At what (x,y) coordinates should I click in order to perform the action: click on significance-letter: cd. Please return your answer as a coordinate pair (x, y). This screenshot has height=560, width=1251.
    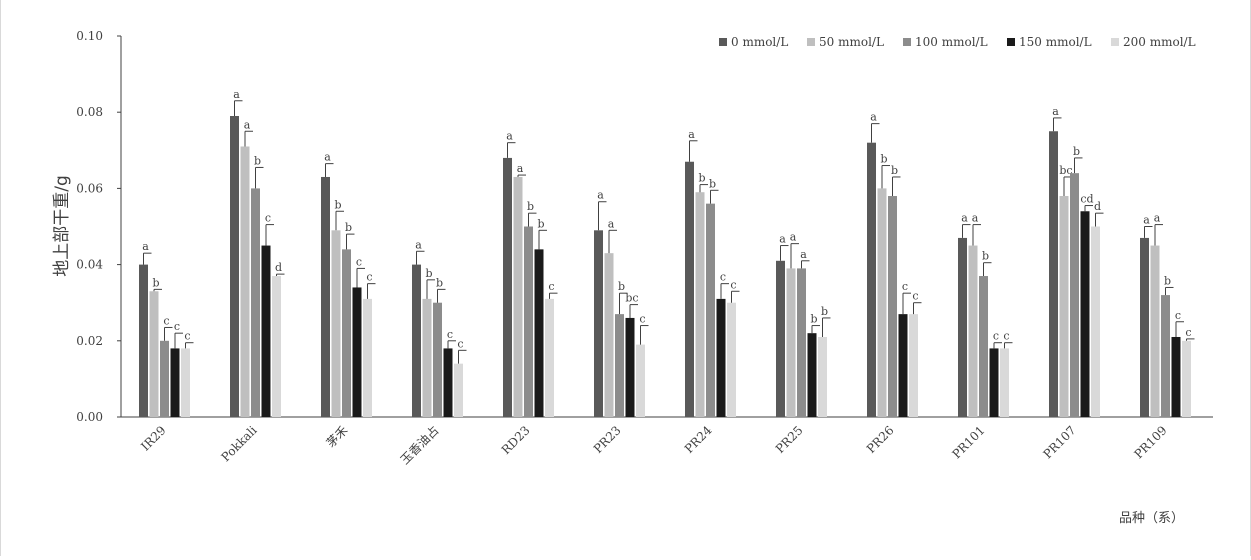
    Looking at the image, I should click on (1086, 199).